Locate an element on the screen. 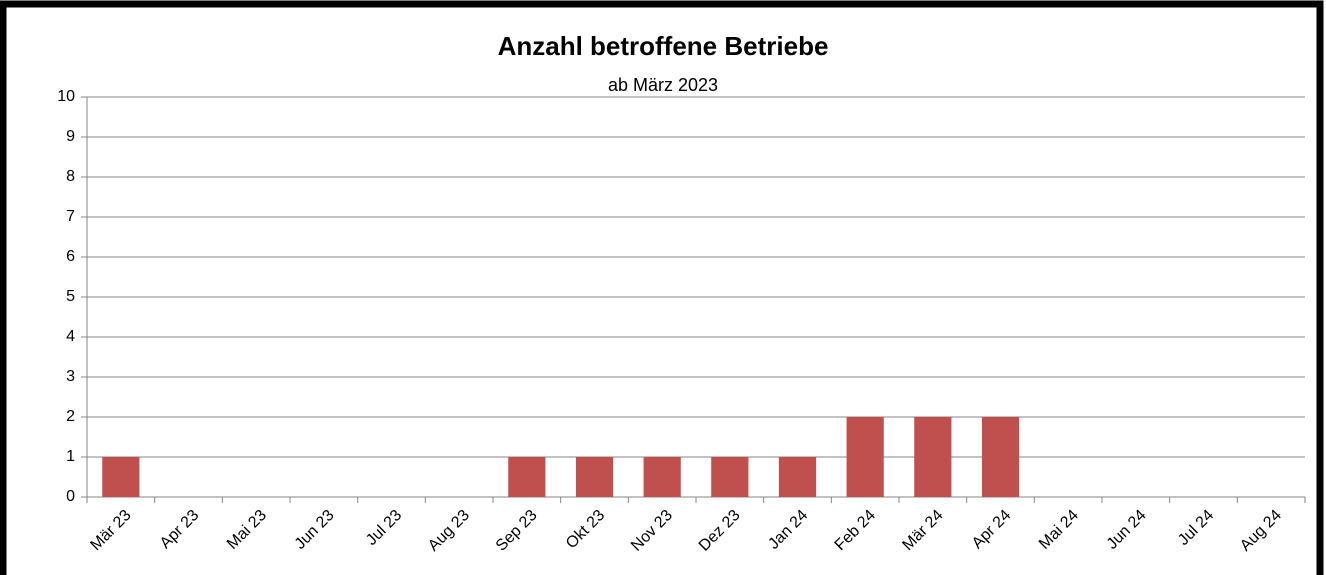 The height and width of the screenshot is (575, 1326). y-tick-label: 3 is located at coordinates (70, 376).